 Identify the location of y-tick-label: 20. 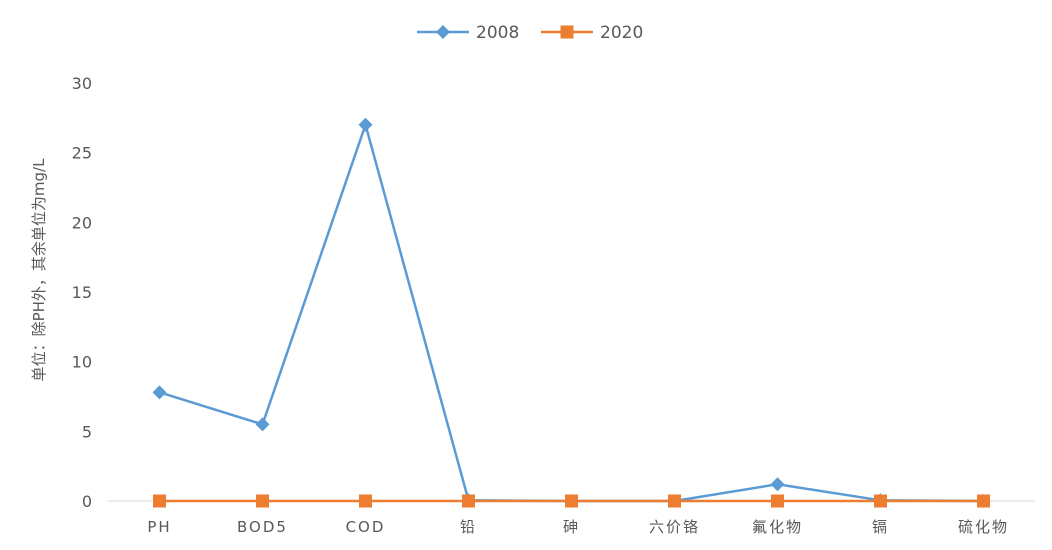
(82, 222).